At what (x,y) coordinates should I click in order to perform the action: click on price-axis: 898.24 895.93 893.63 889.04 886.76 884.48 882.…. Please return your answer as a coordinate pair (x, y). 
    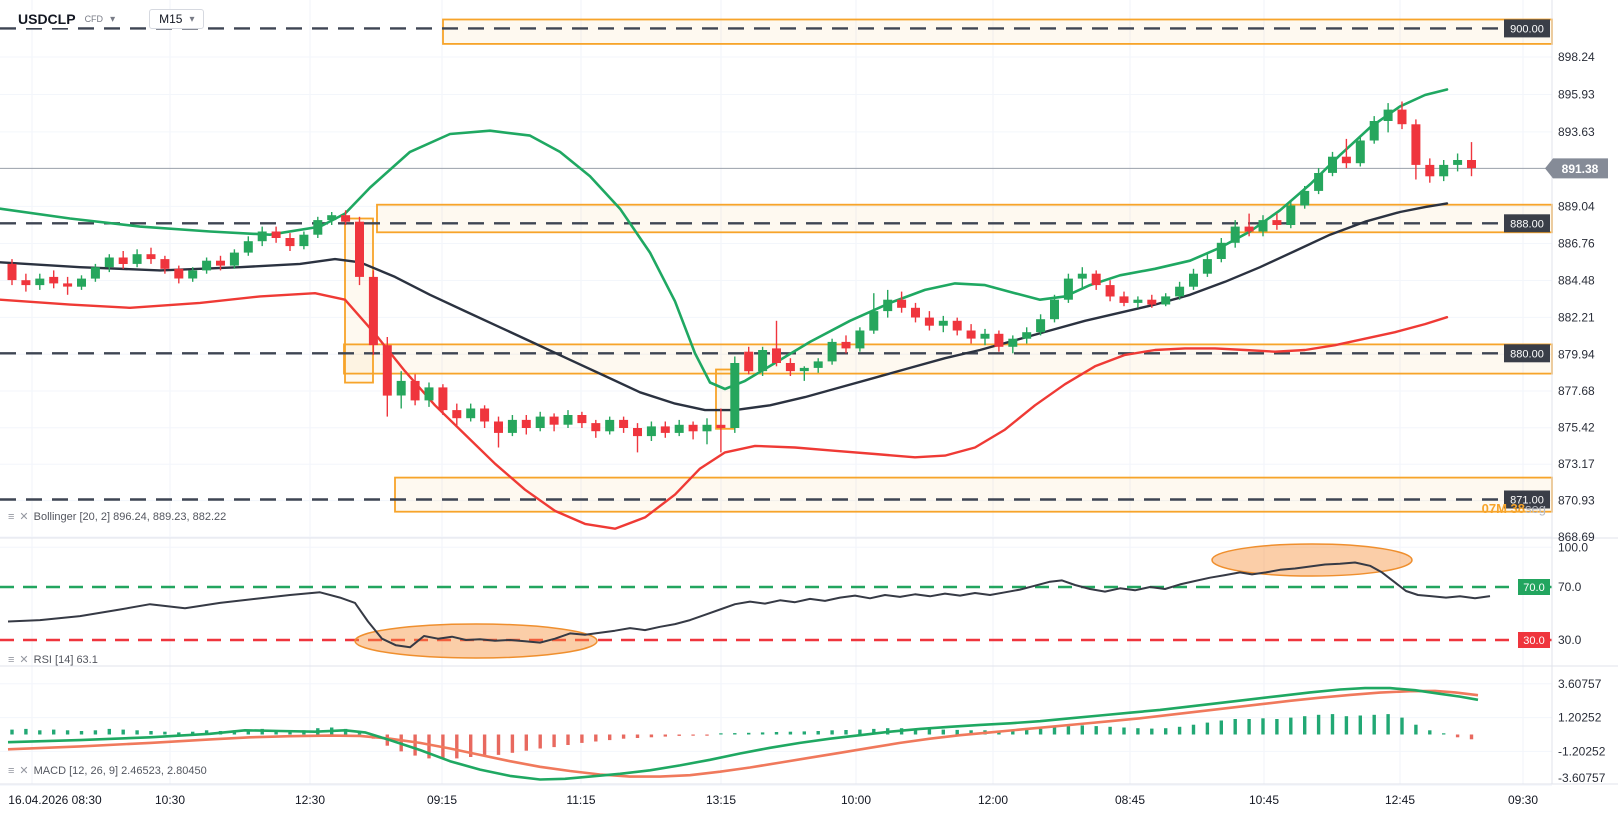
    Looking at the image, I should click on (1556, 402).